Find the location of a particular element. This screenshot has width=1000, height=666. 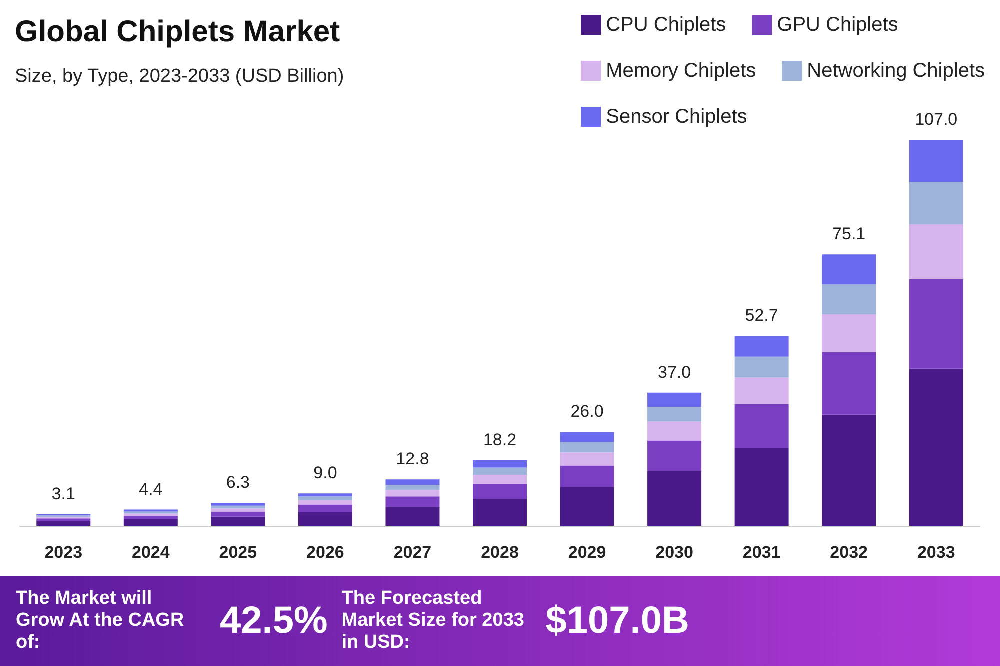

chart-subtitle: Size, by Type, 2023-2033 (USD Billion) is located at coordinates (179, 76).